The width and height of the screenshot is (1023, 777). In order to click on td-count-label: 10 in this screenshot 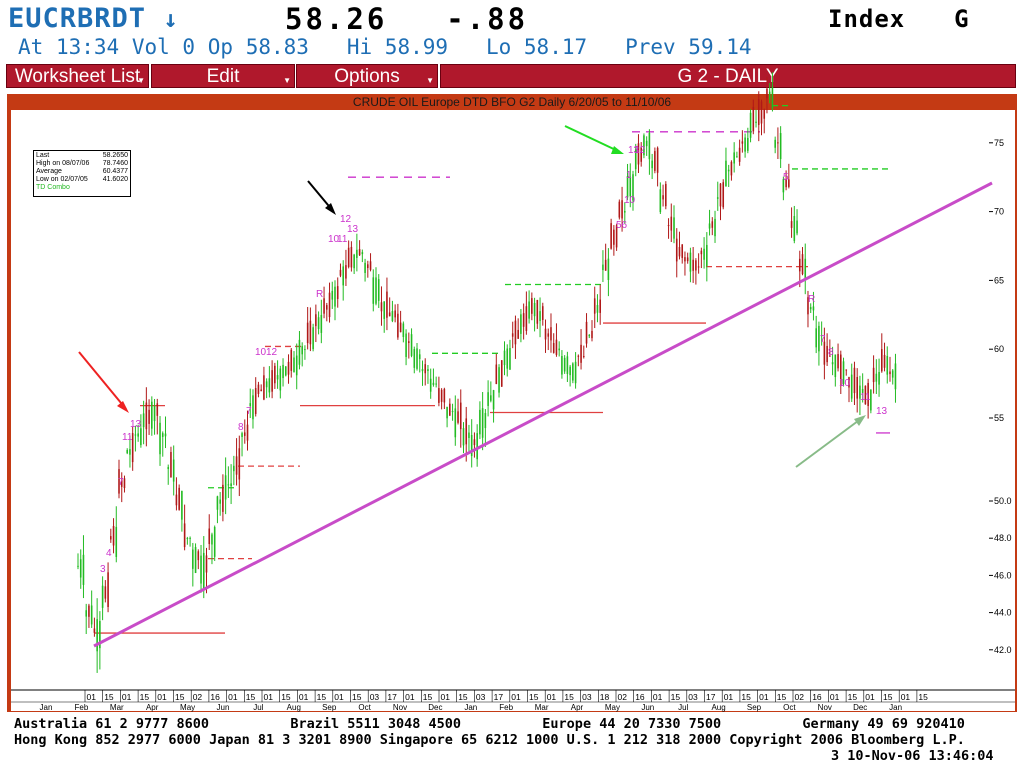, I will do `click(630, 200)`.